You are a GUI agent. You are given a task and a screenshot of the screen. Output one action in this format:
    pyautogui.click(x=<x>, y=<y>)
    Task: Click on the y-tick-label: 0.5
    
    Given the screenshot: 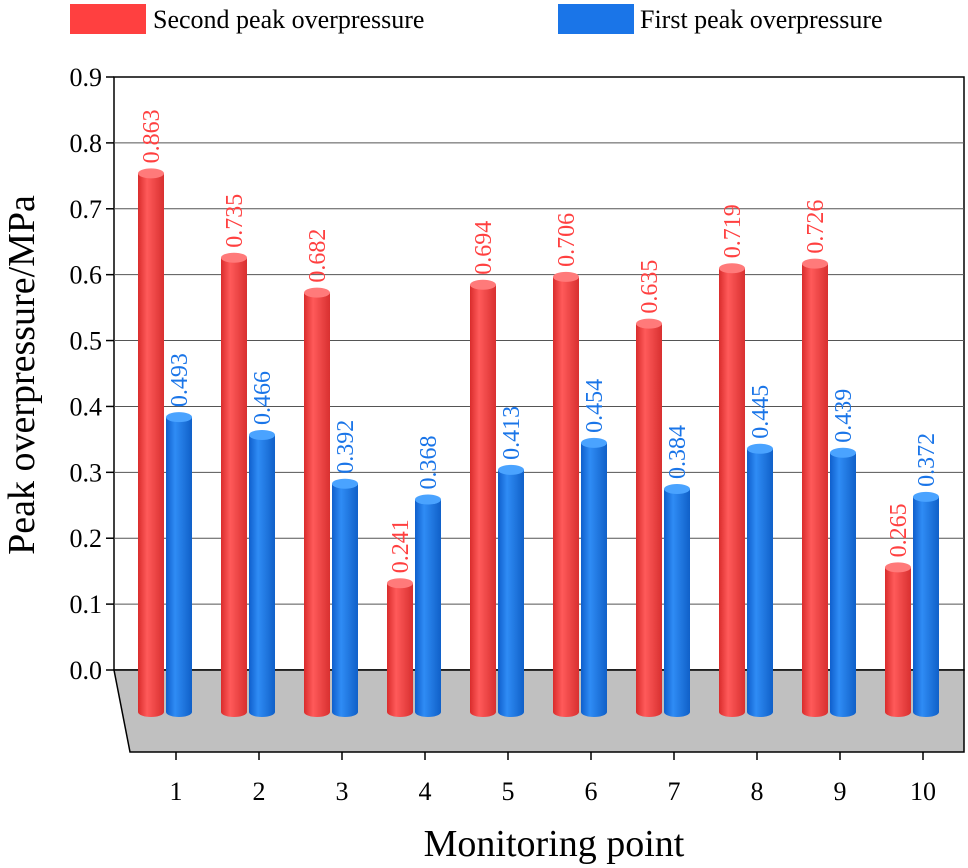 What is the action you would take?
    pyautogui.click(x=86, y=341)
    